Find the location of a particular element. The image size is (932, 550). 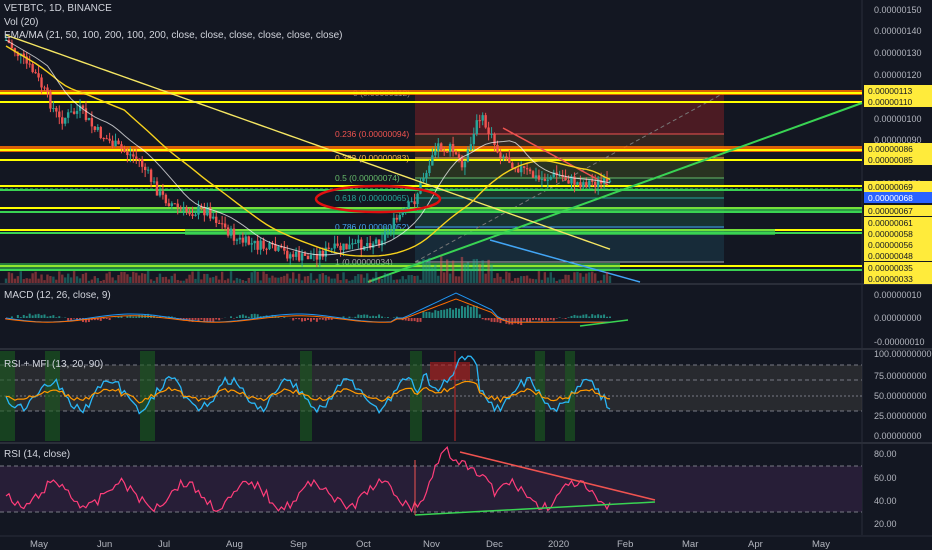

rsi-mfi-indicator-label: RSI + MFI (13, 20, 90) is located at coordinates (54, 364).